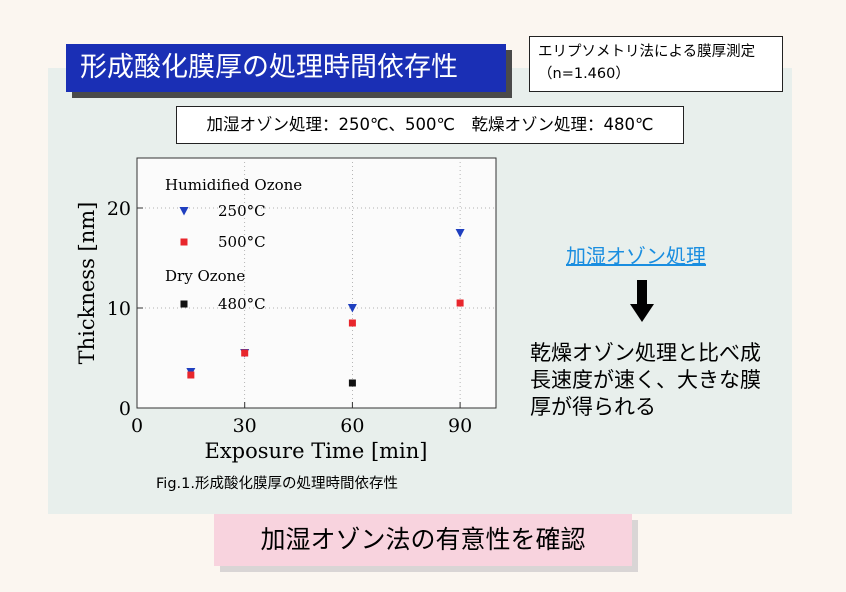 This screenshot has height=592, width=846. What do you see at coordinates (352, 426) in the screenshot?
I see `x-tick-label: 60` at bounding box center [352, 426].